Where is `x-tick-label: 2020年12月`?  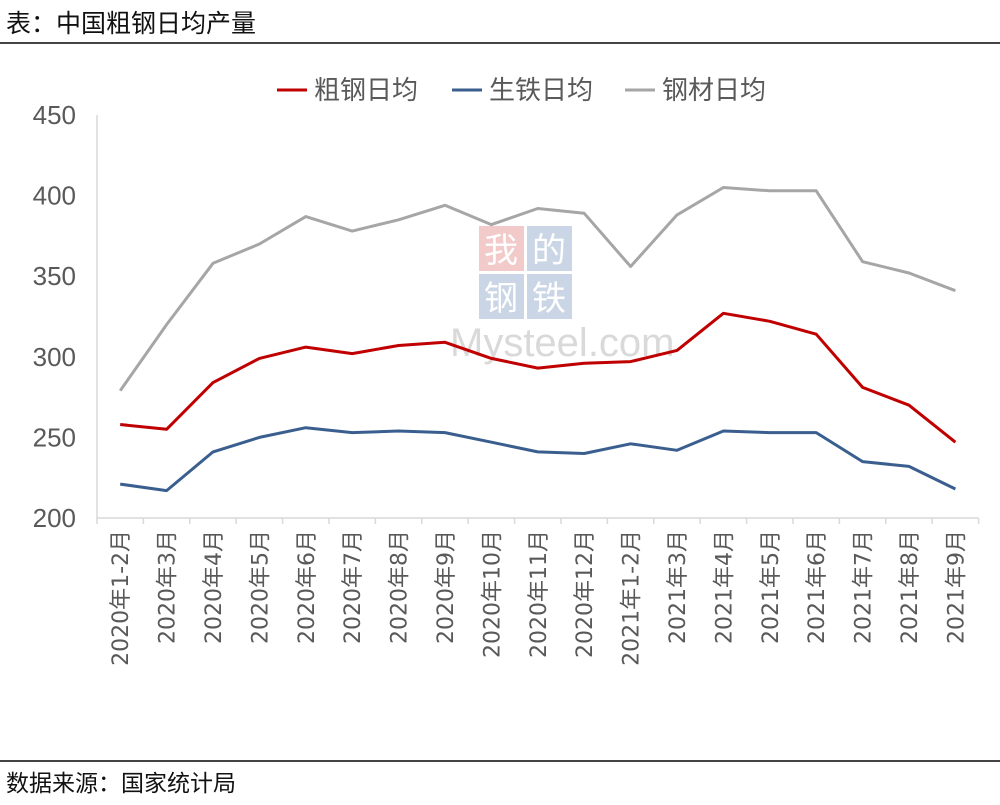 x-tick-label: 2020年12月 is located at coordinates (585, 594).